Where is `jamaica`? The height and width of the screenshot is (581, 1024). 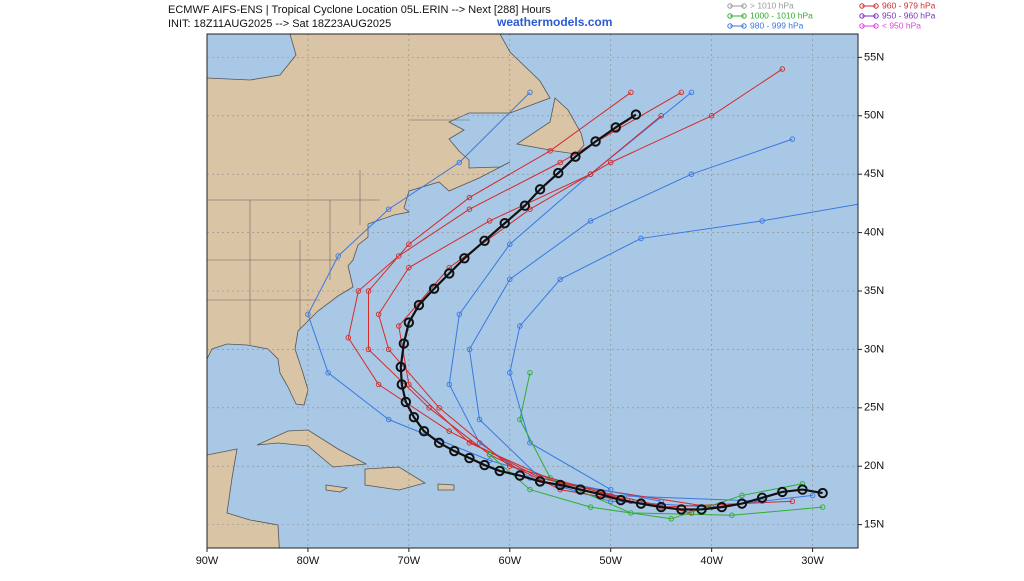
jamaica is located at coordinates (337, 488).